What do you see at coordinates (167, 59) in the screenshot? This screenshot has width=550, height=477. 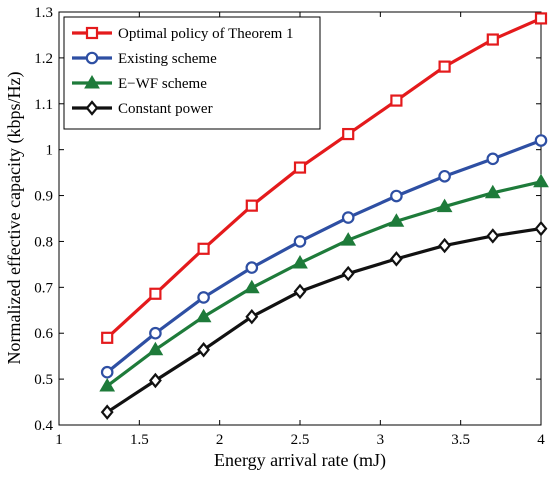 I see `legend-label: Existing scheme` at bounding box center [167, 59].